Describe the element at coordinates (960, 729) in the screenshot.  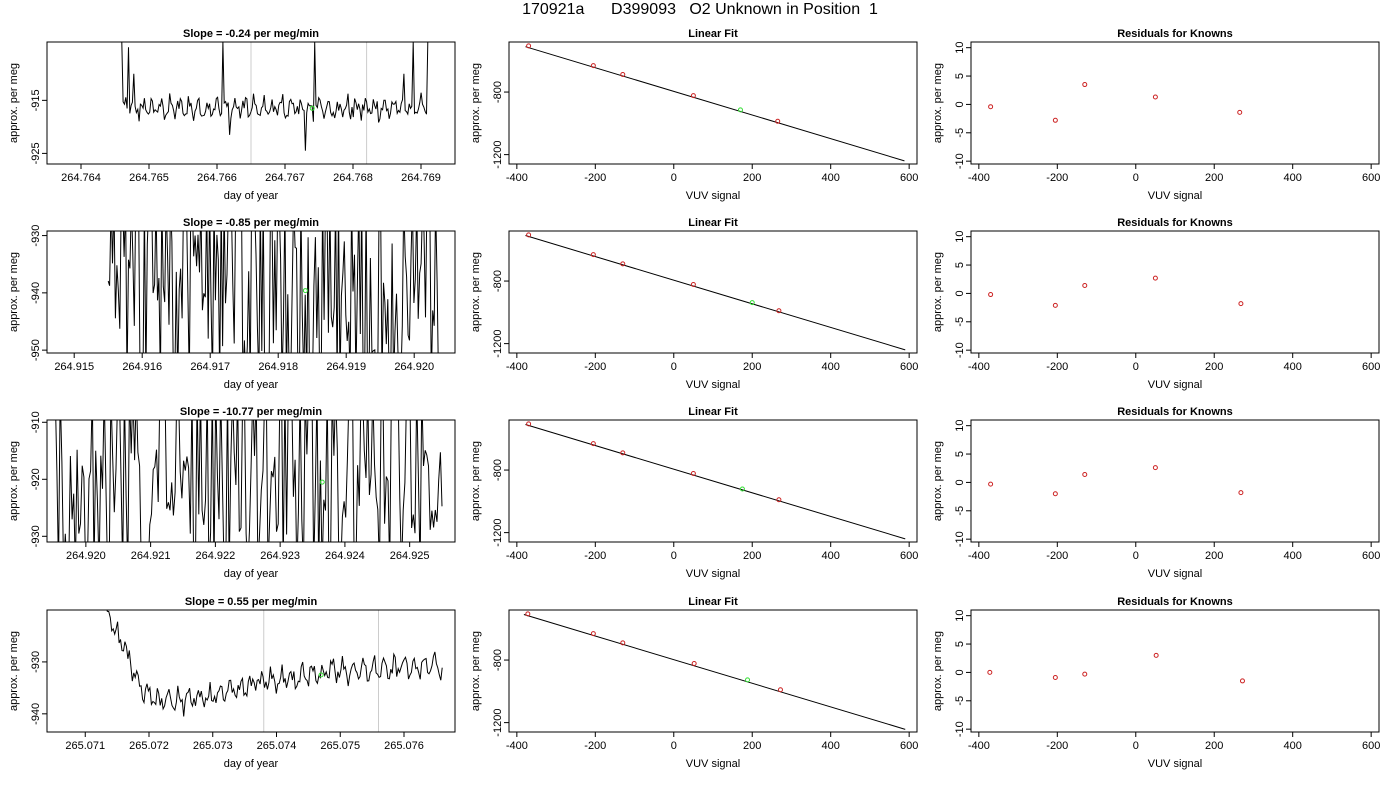
I see `y-tick-label: -10` at that location.